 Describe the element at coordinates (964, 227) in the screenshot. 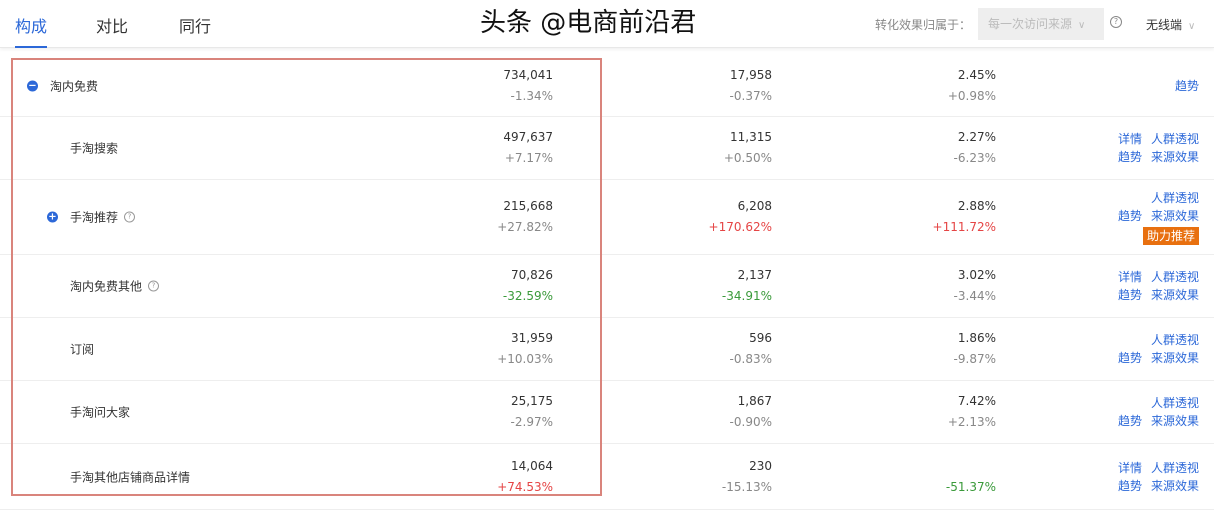

I see `metric-change: +111.72%` at that location.